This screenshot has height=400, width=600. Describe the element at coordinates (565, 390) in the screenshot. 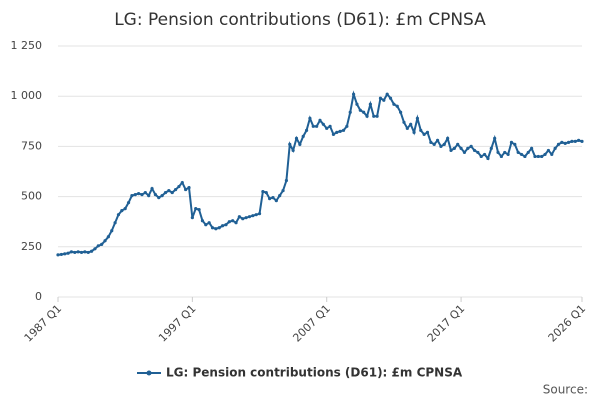

I see `source-label: Source:` at that location.